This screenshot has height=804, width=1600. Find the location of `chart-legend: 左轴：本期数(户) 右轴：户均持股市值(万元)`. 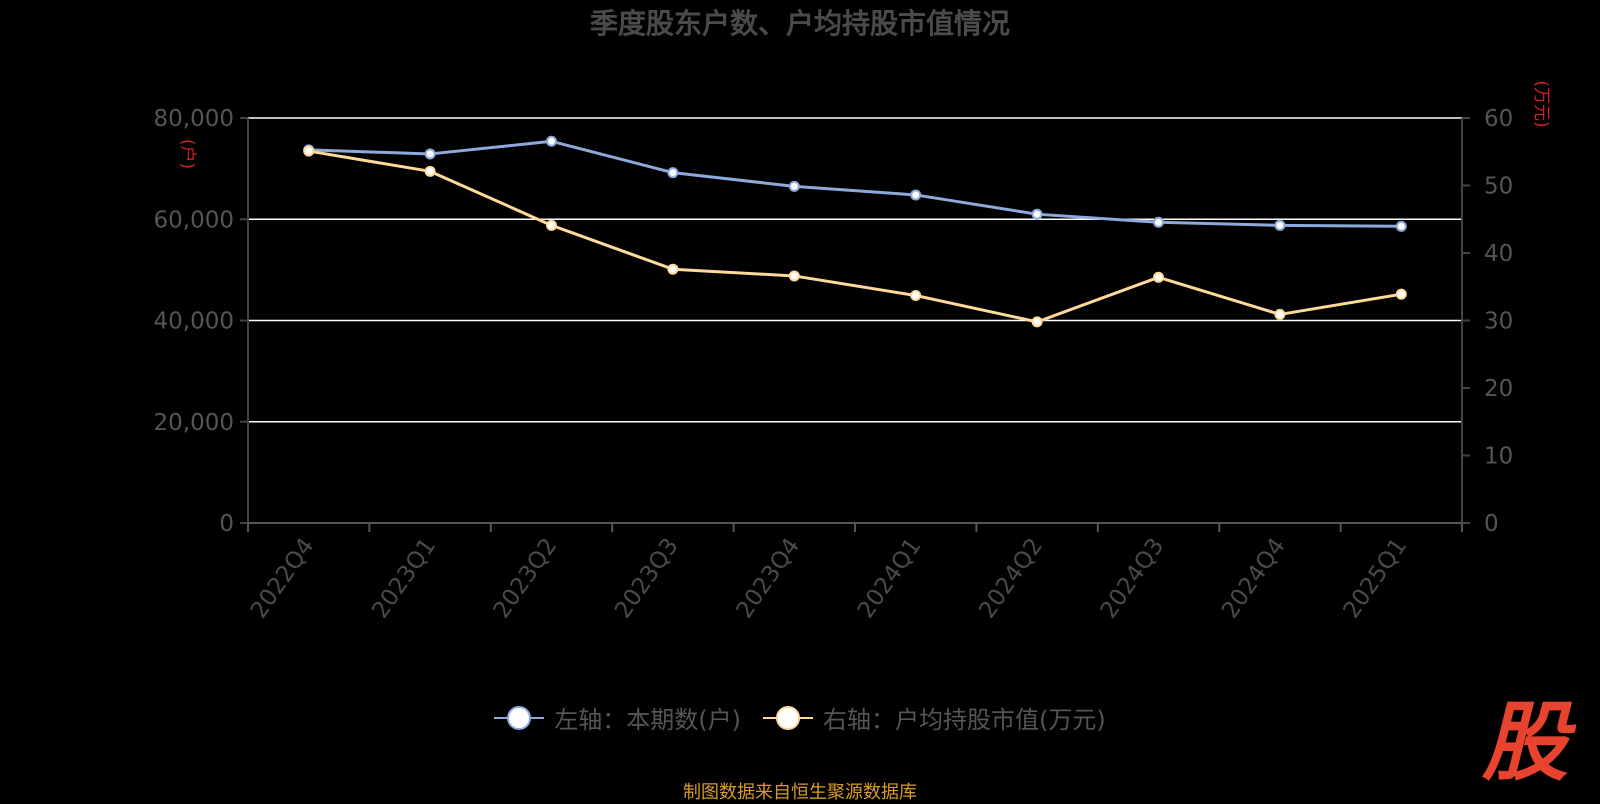

chart-legend: 左轴：本期数(户) 右轴：户均持股市值(万元) is located at coordinates (800, 717).